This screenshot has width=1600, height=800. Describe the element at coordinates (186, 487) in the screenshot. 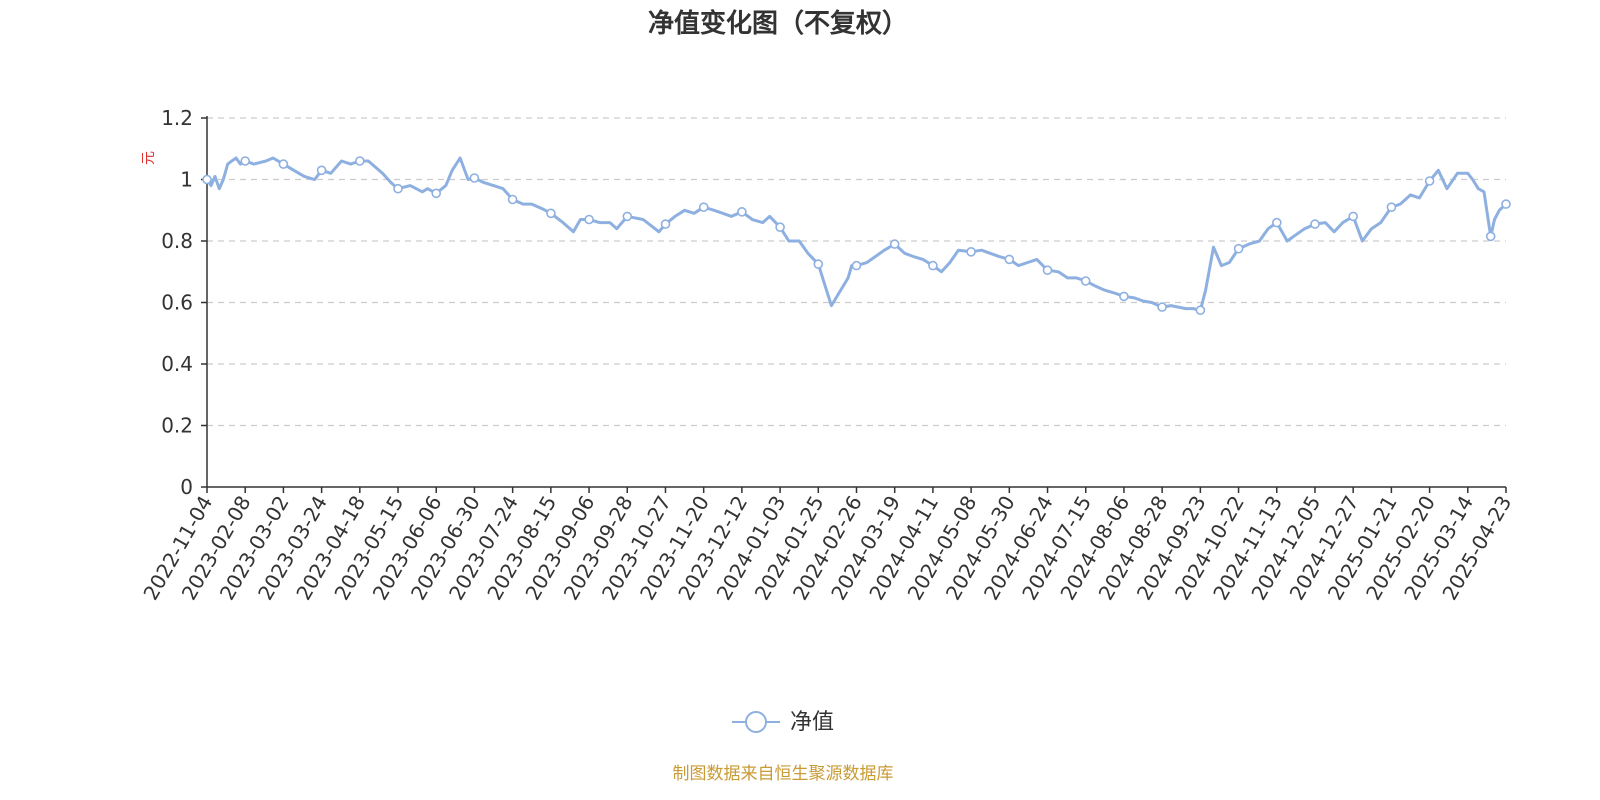

I see `y-tick-label: 0` at that location.